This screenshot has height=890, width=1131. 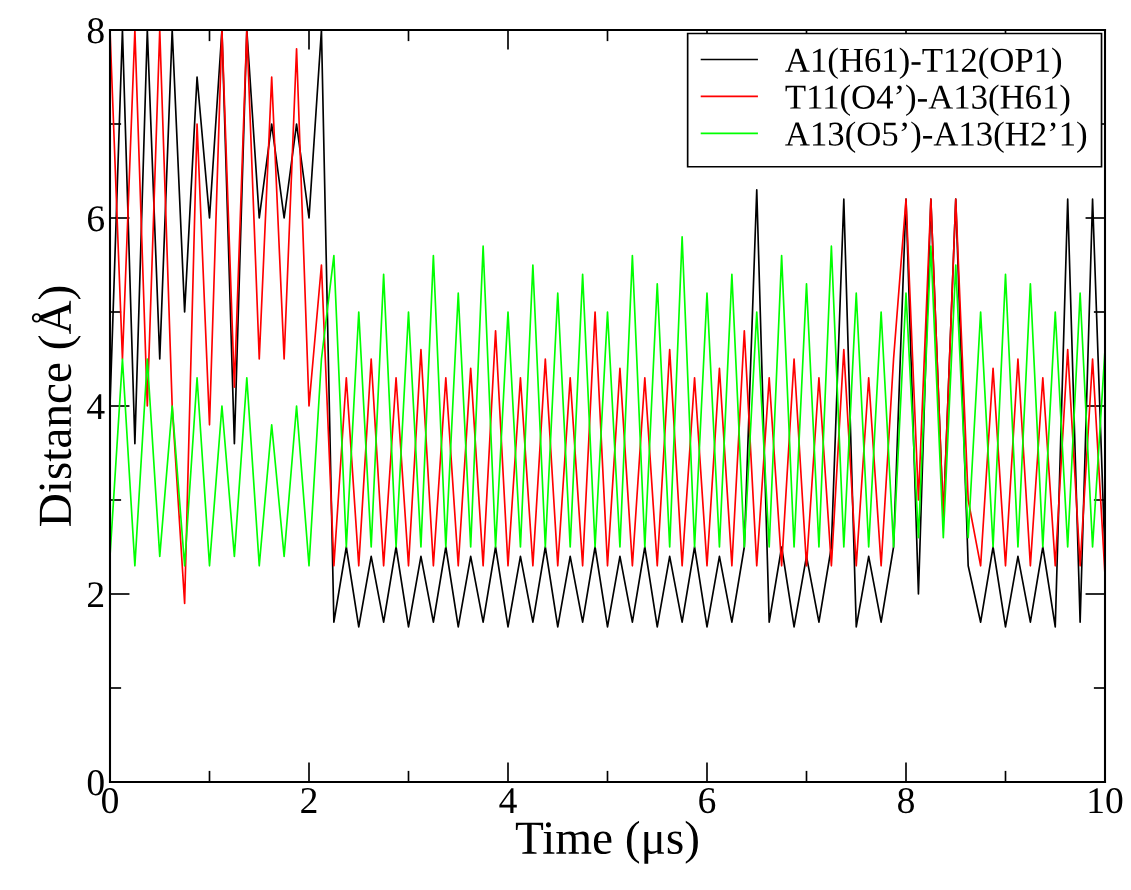 I want to click on y-axis-title: Distance (Å), so click(x=56, y=406).